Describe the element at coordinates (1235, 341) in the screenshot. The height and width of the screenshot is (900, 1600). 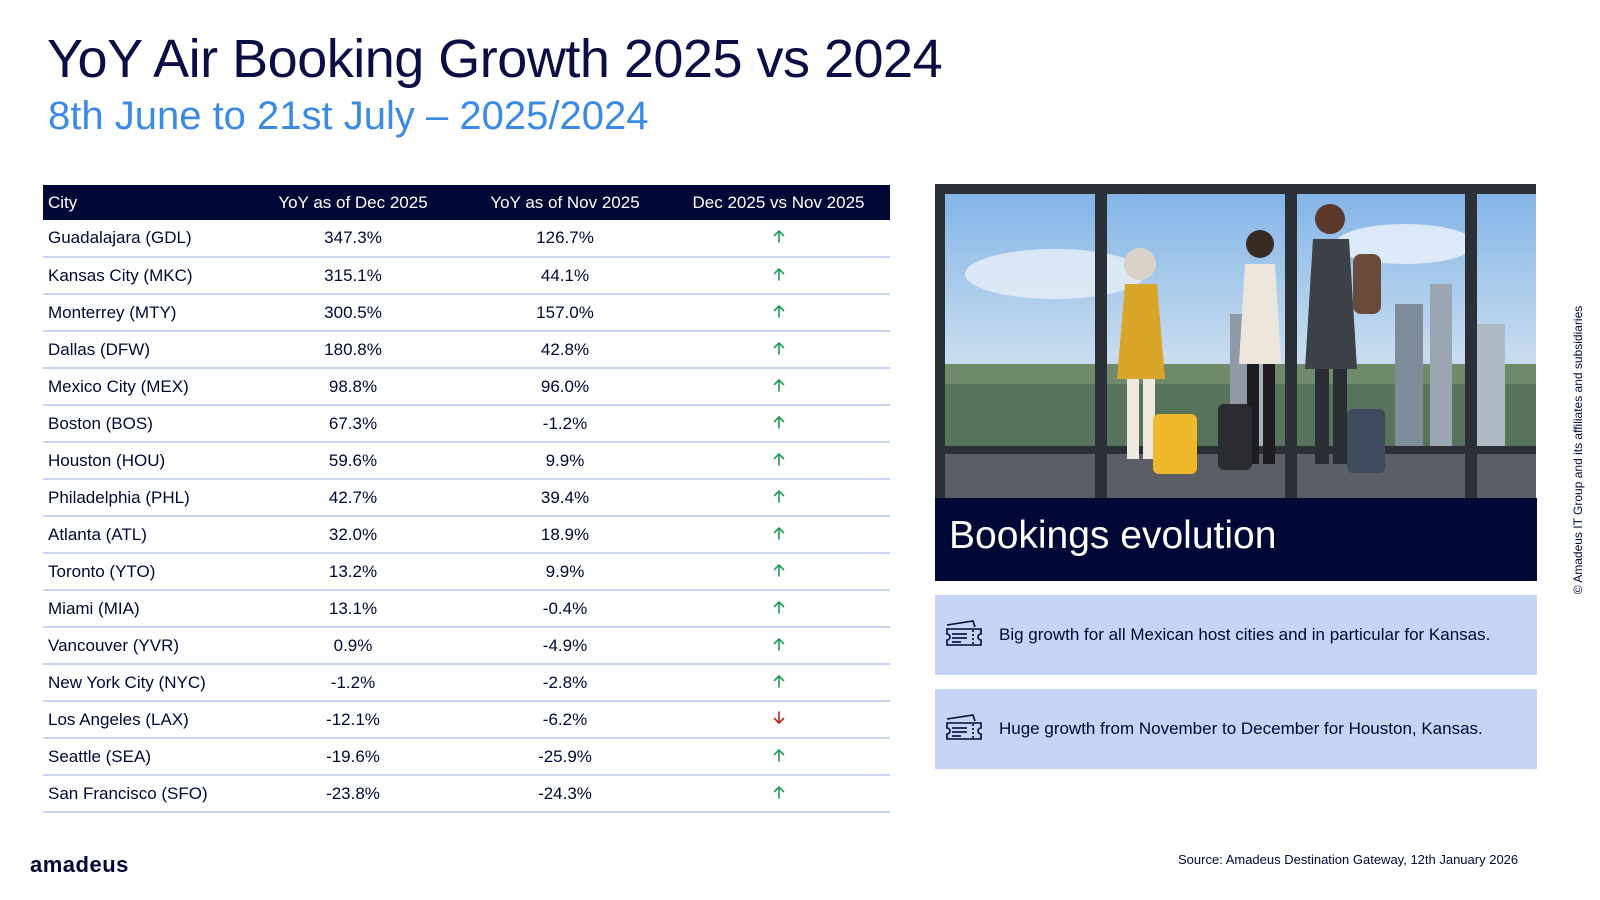
I see `travelers-photo` at that location.